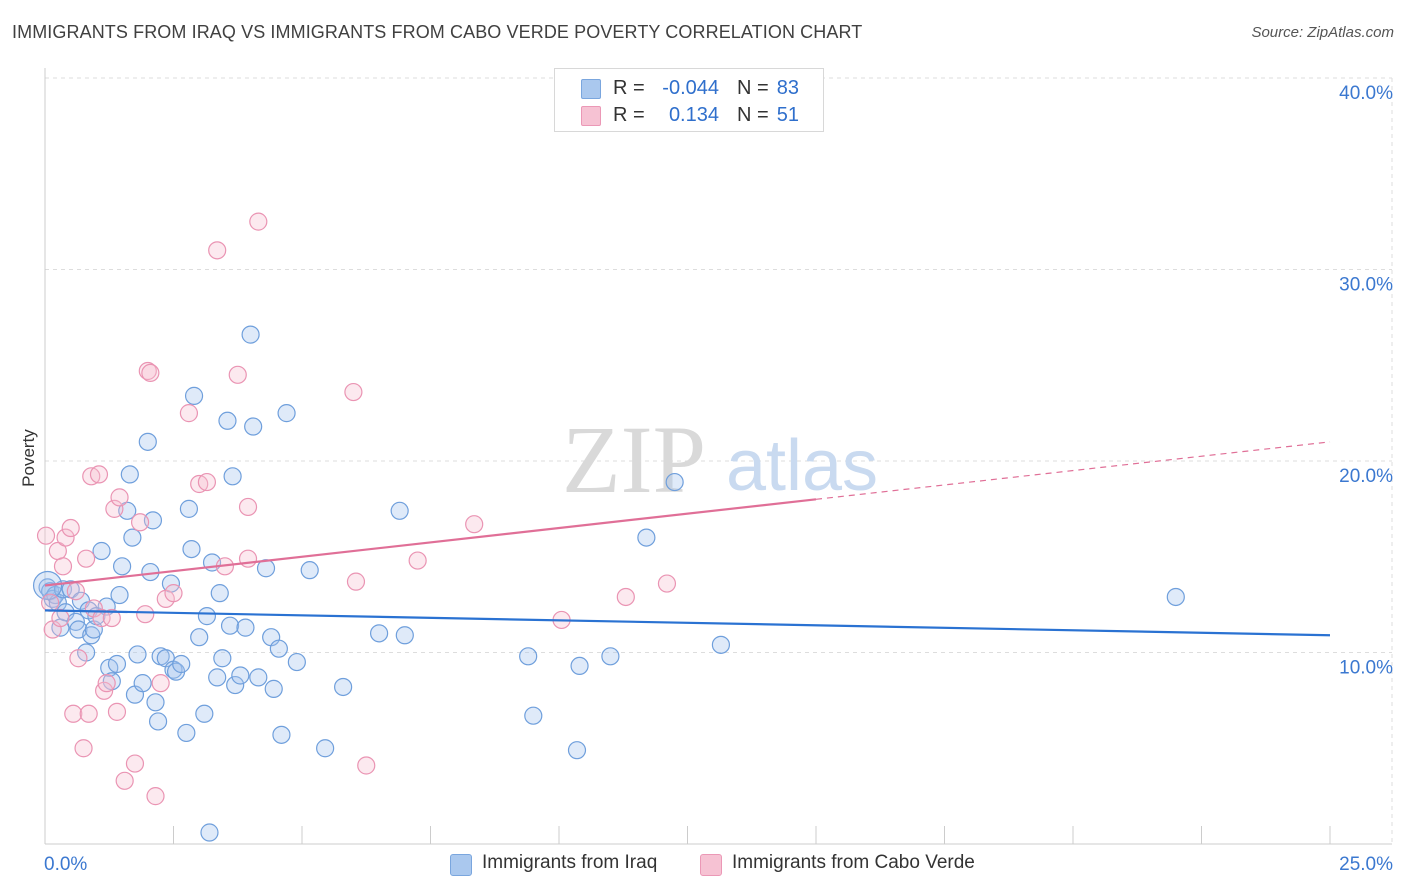  I want to click on source-attribution: Source: ZipAtlas.com, so click(1322, 32).